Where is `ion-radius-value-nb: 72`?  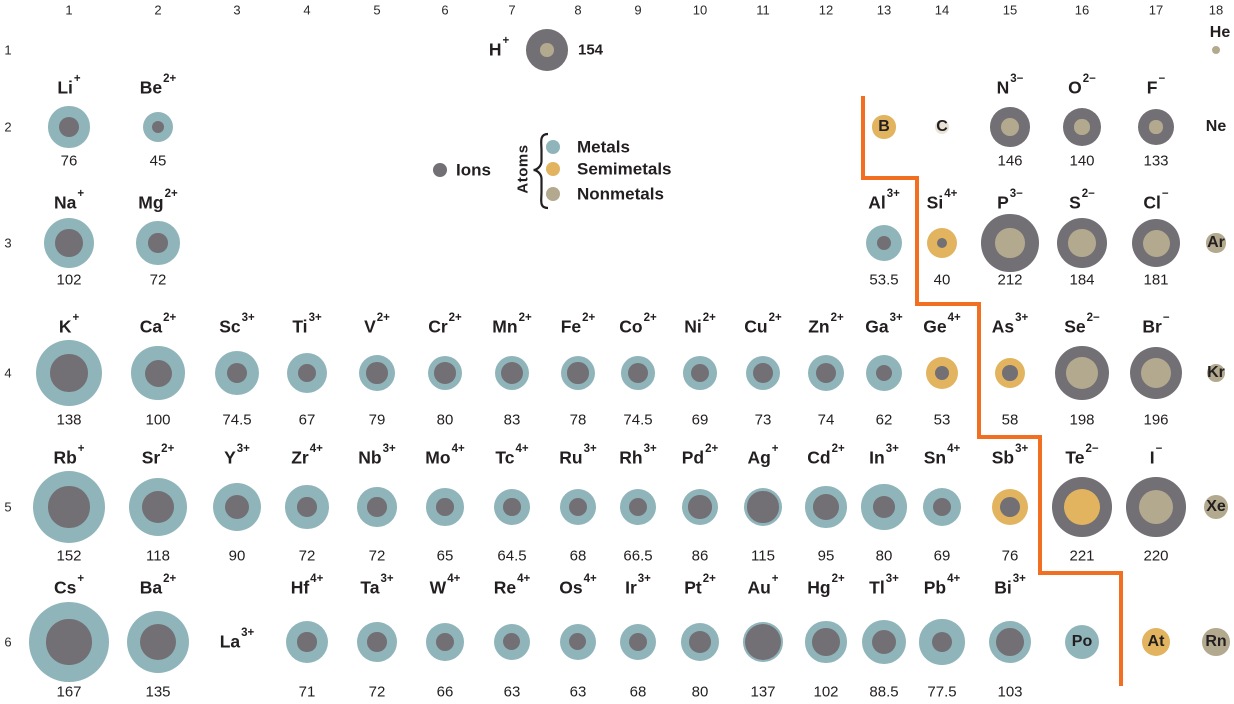 ion-radius-value-nb: 72 is located at coordinates (377, 556).